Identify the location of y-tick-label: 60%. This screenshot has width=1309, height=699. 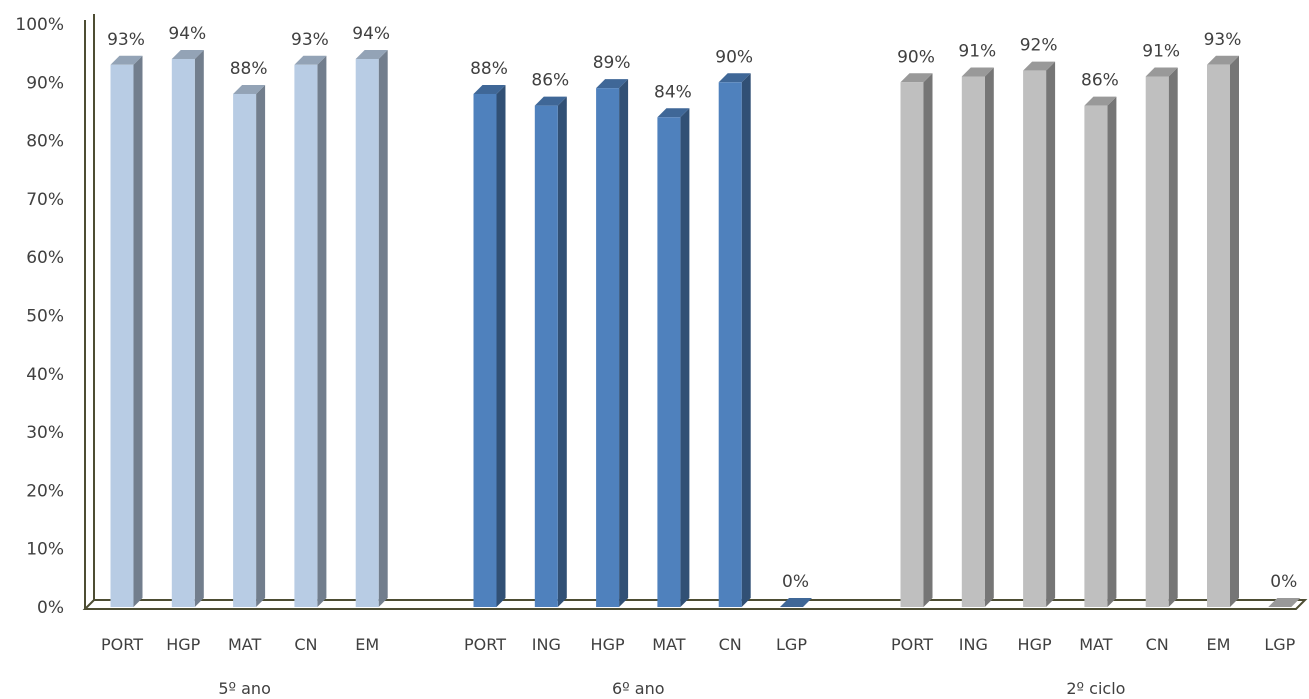
(45, 258).